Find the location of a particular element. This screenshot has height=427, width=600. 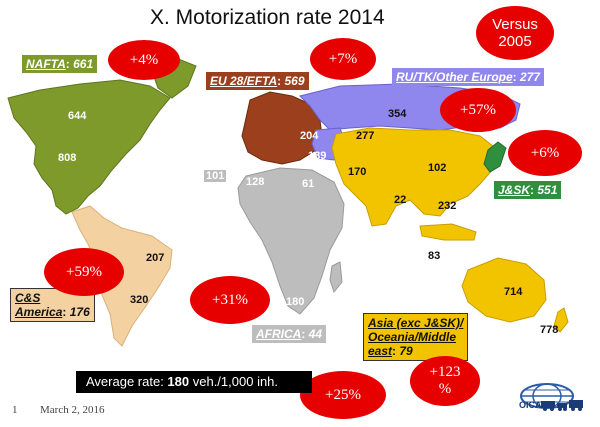

cs-line1: C&S is located at coordinates (28, 298).